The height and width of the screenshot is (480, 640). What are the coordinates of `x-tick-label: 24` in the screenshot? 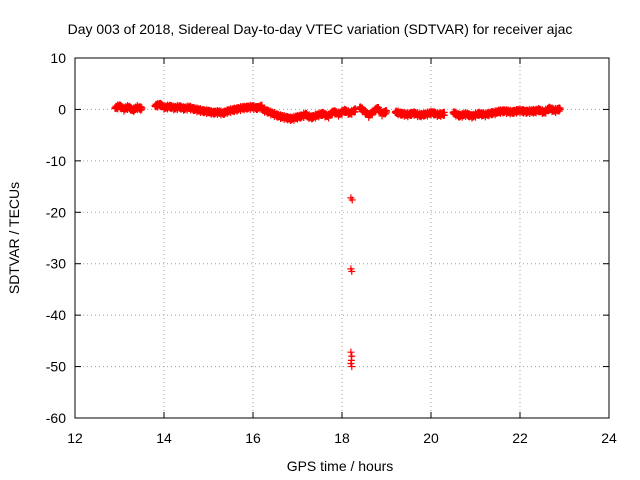 It's located at (609, 438).